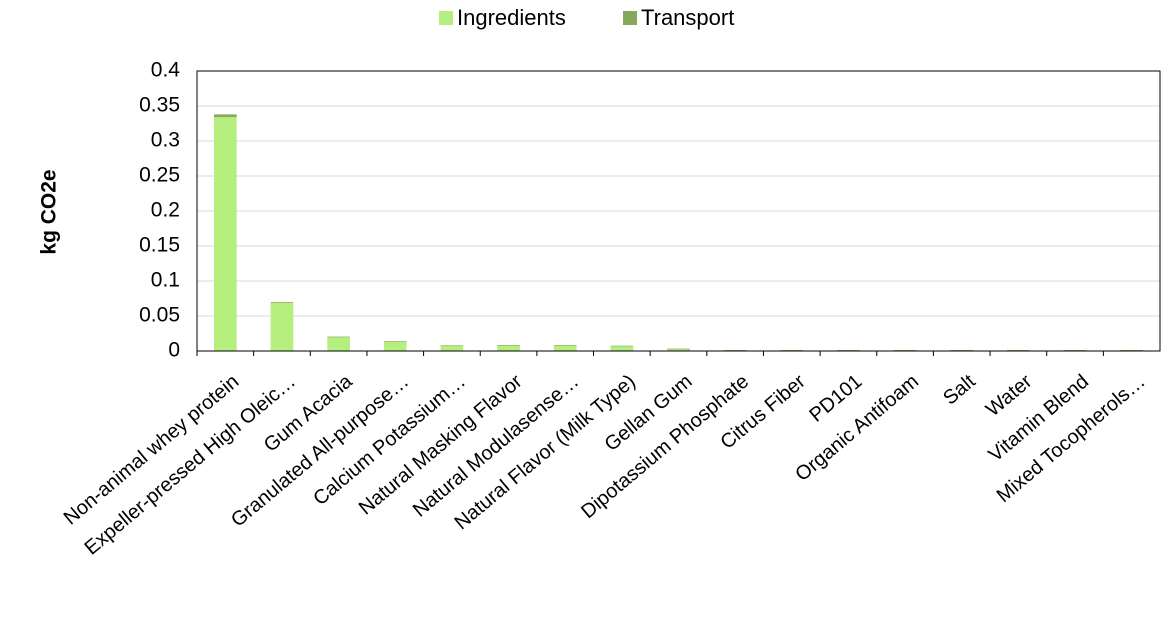  I want to click on y-tick-label: 0.25, so click(159, 175).